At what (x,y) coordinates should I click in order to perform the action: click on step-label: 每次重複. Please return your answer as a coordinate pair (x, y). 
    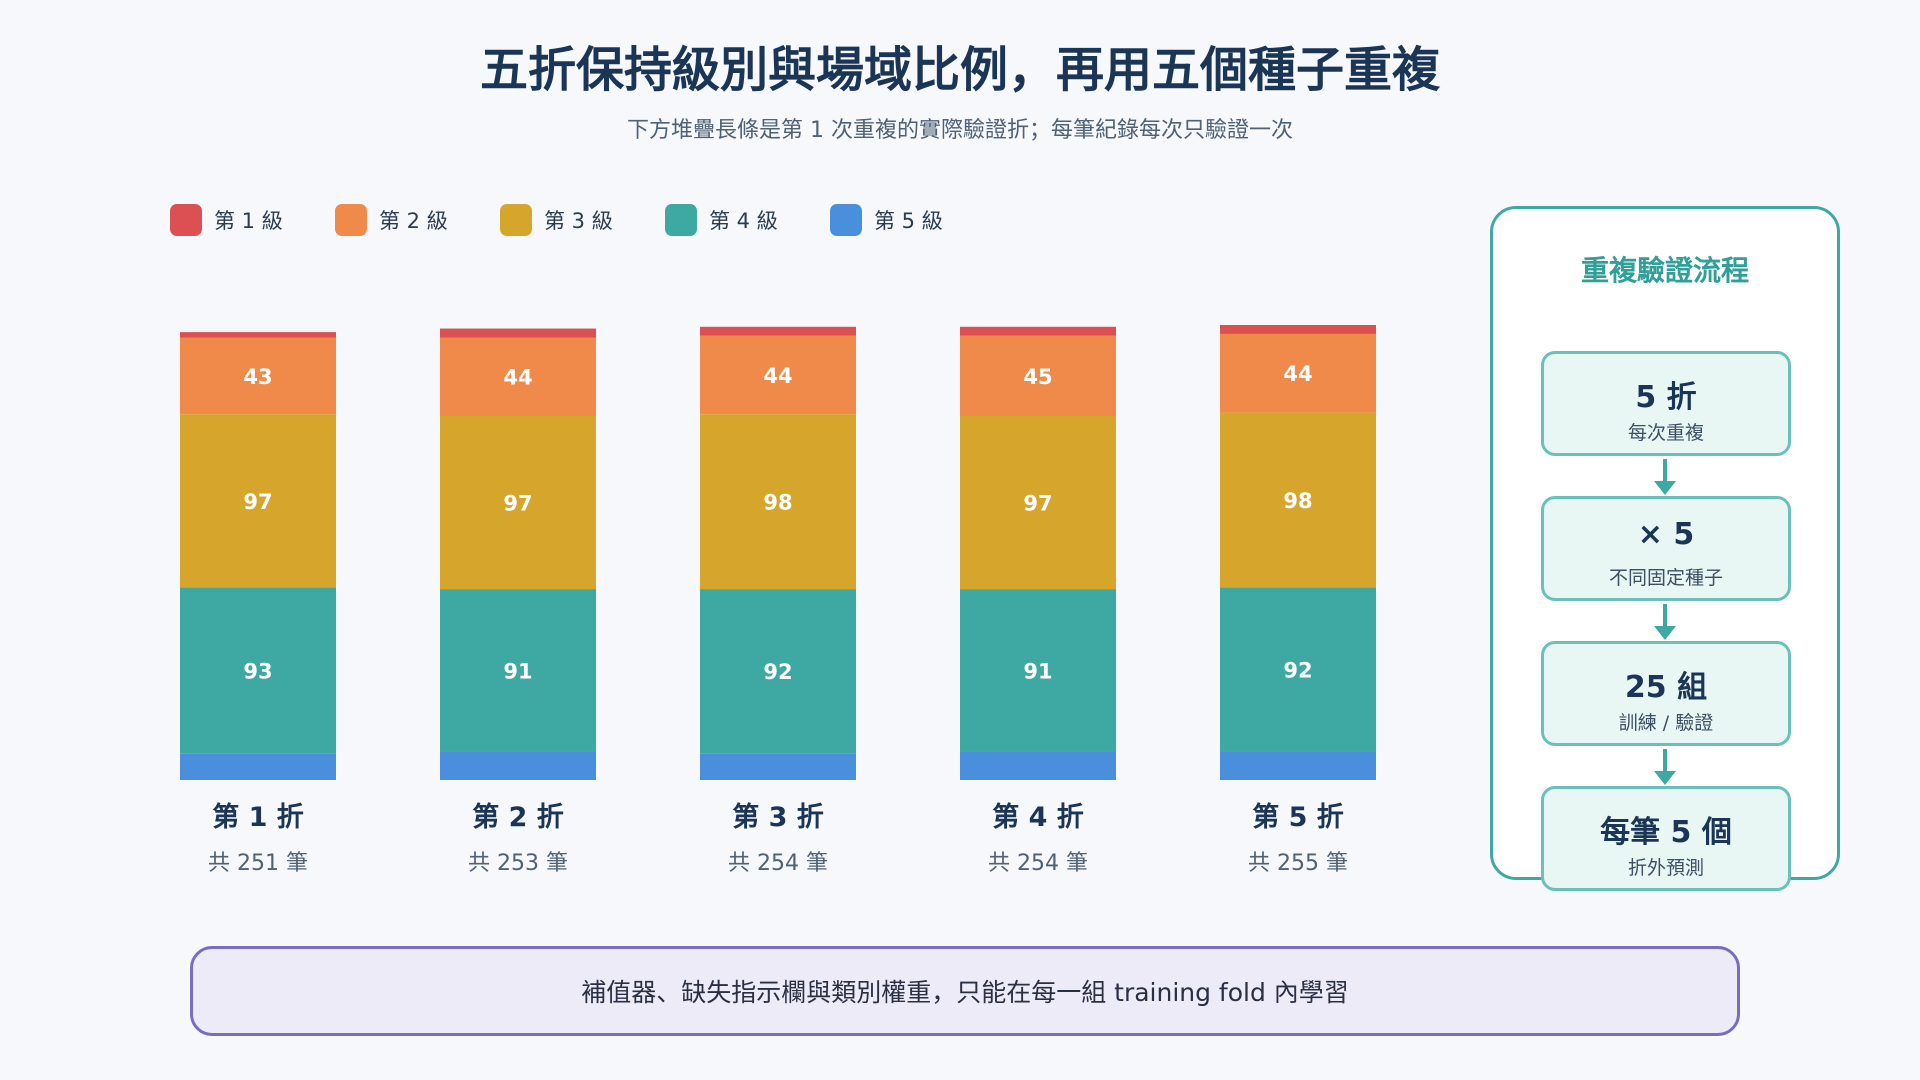
    Looking at the image, I should click on (1665, 433).